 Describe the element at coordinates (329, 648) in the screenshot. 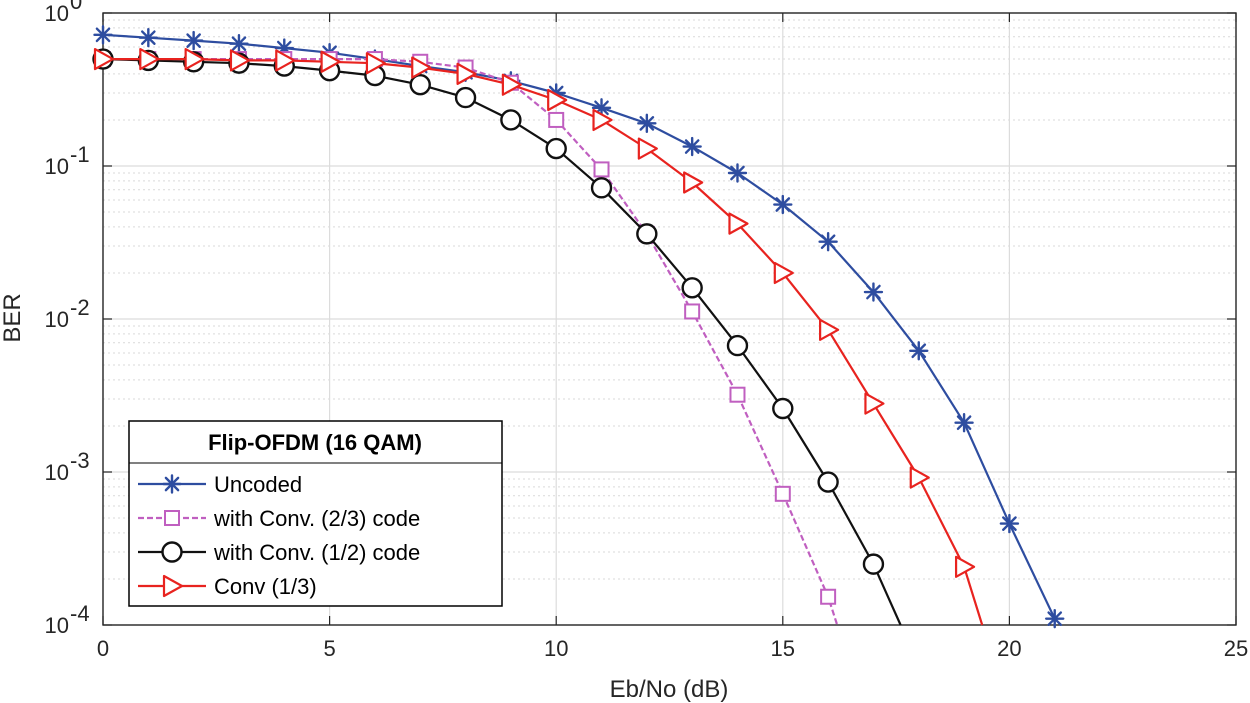

I see `x-tick-label: 5` at that location.